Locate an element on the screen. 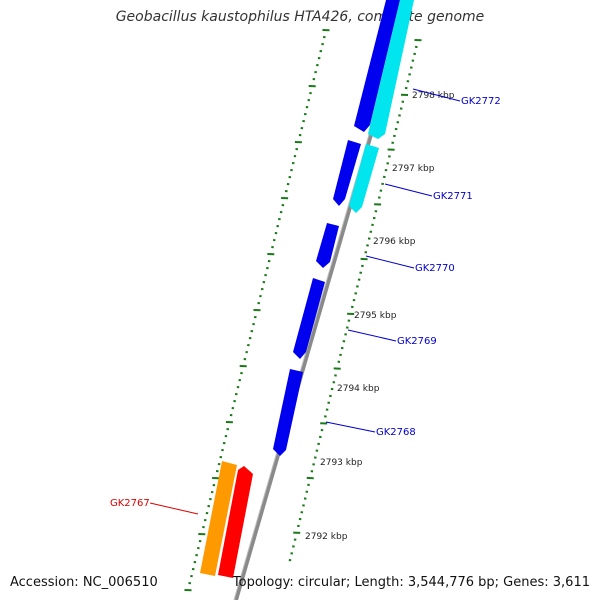 The width and height of the screenshot is (600, 600). gene-label-gk2771: GK2771 is located at coordinates (453, 196).